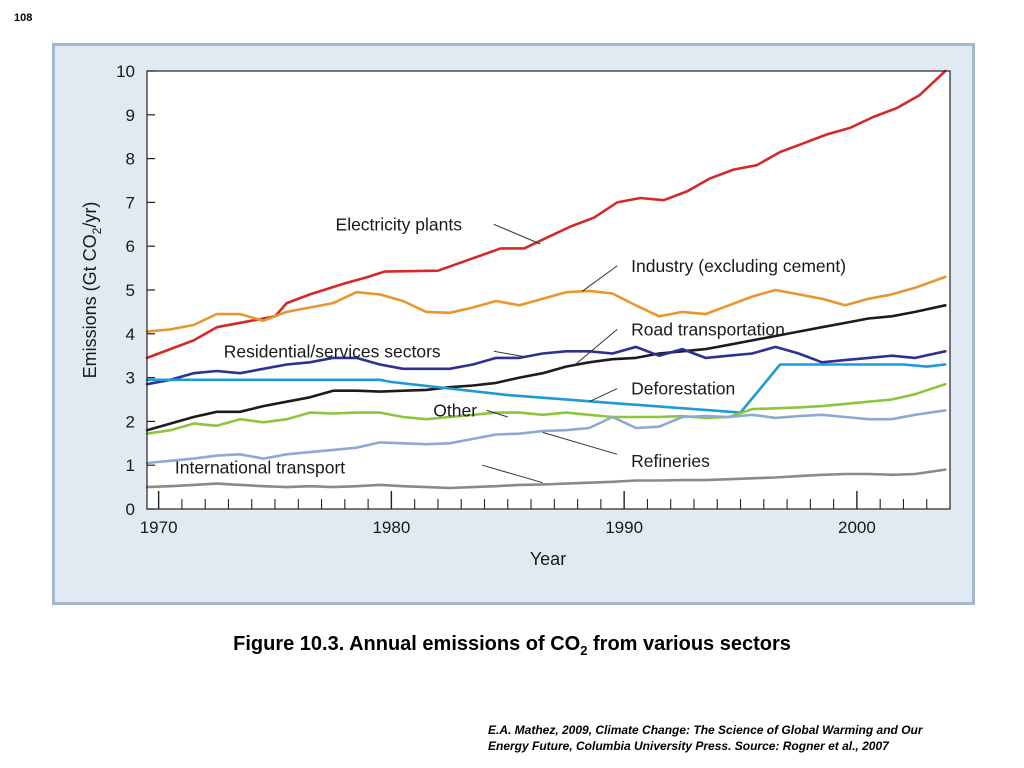 The image size is (1024, 768). I want to click on y-axis-title: Emissions (Gt CO2/yr), so click(92, 290).